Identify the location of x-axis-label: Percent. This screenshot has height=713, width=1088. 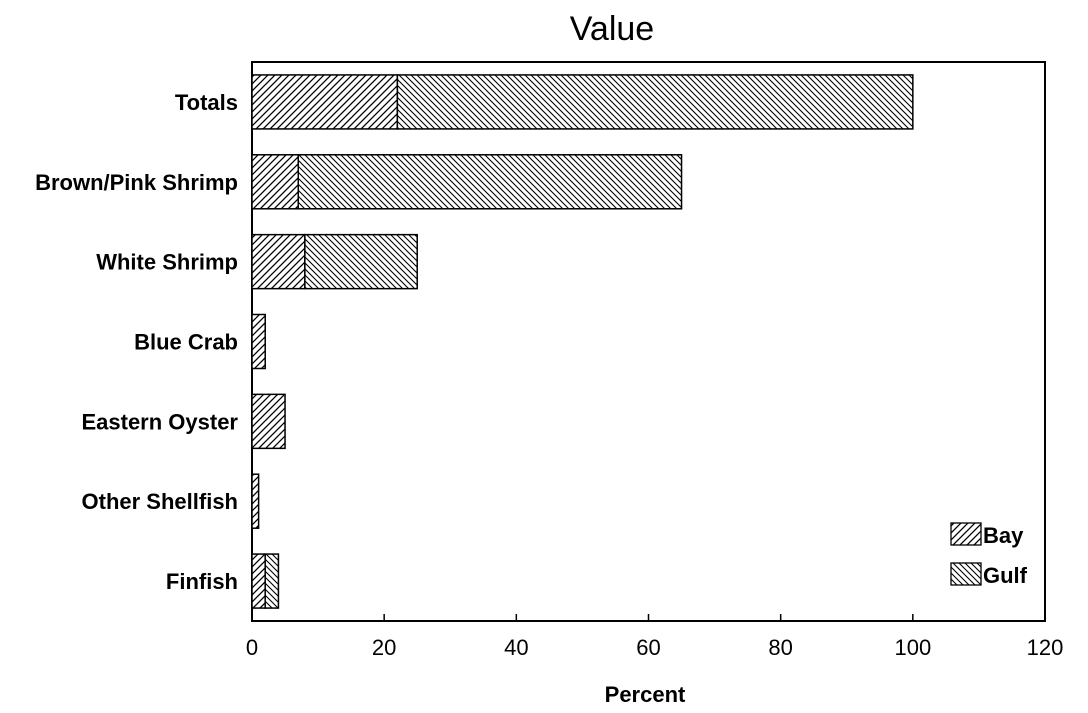
(645, 694).